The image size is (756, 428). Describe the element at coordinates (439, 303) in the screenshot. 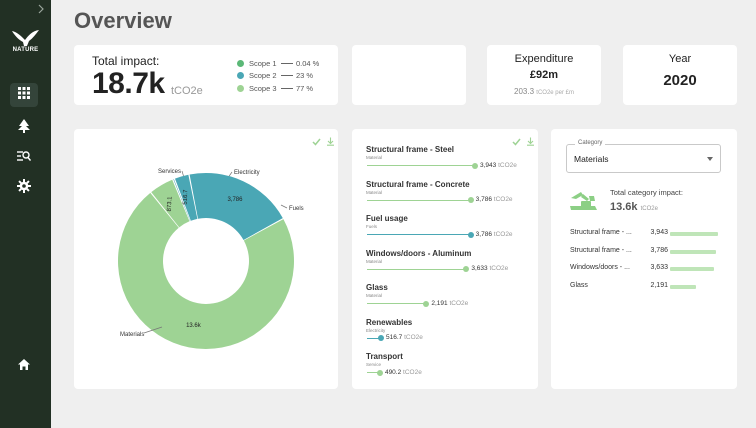

I see `breakdown-item-number: 2,191` at that location.